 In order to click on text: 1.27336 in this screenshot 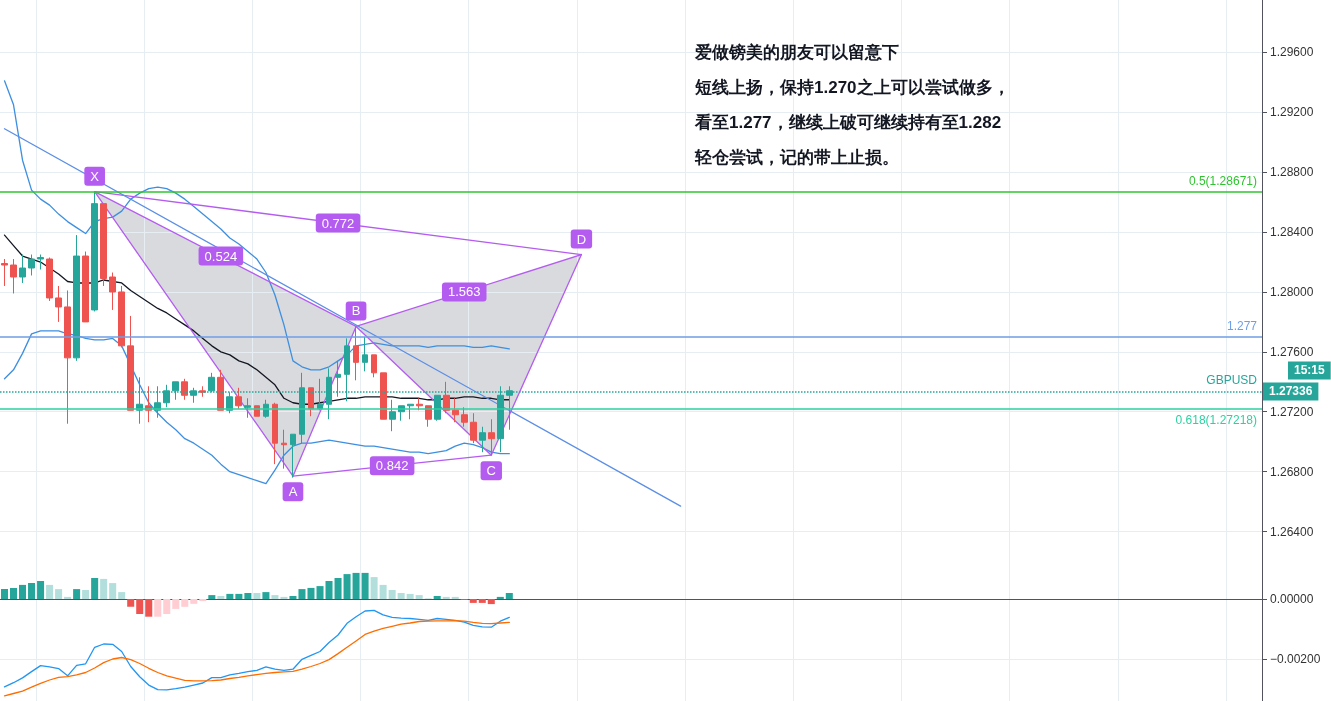, I will do `click(1291, 391)`.